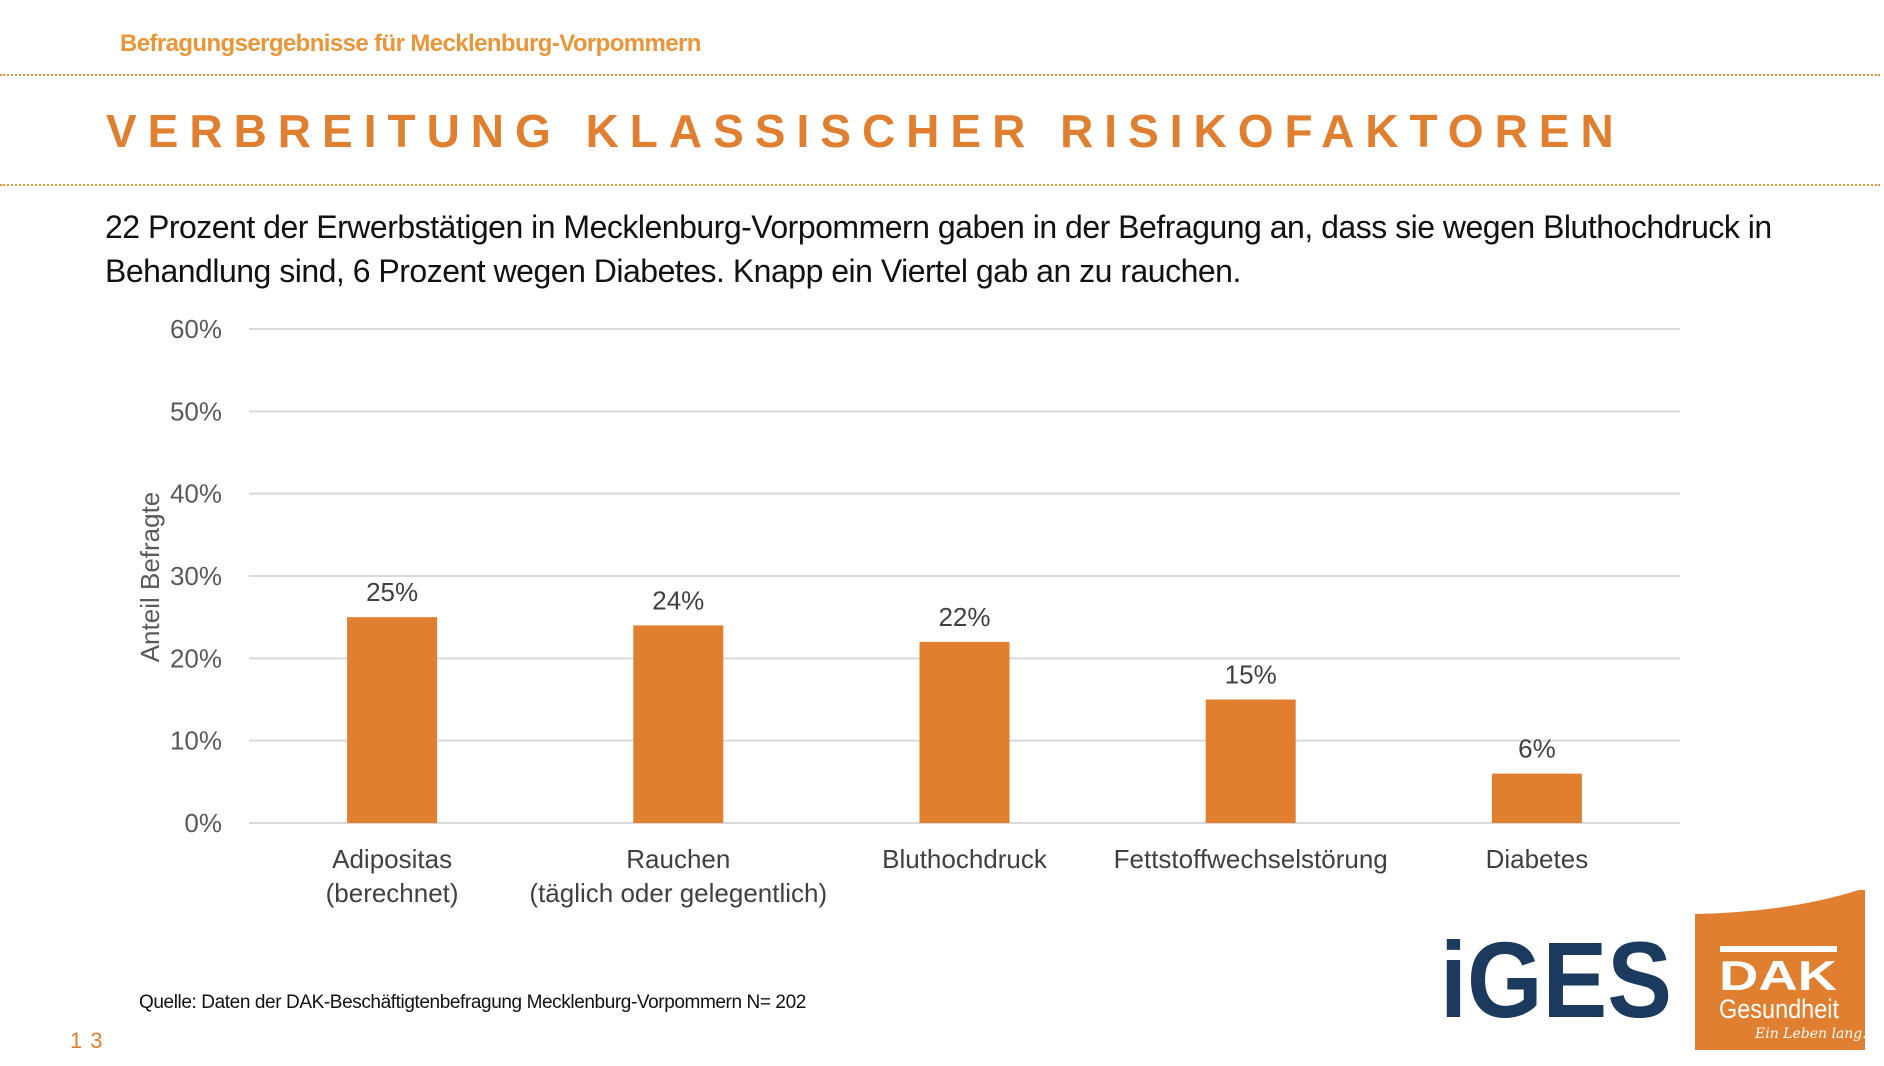  Describe the element at coordinates (196, 741) in the screenshot. I see `y-tick-label: 10%` at that location.